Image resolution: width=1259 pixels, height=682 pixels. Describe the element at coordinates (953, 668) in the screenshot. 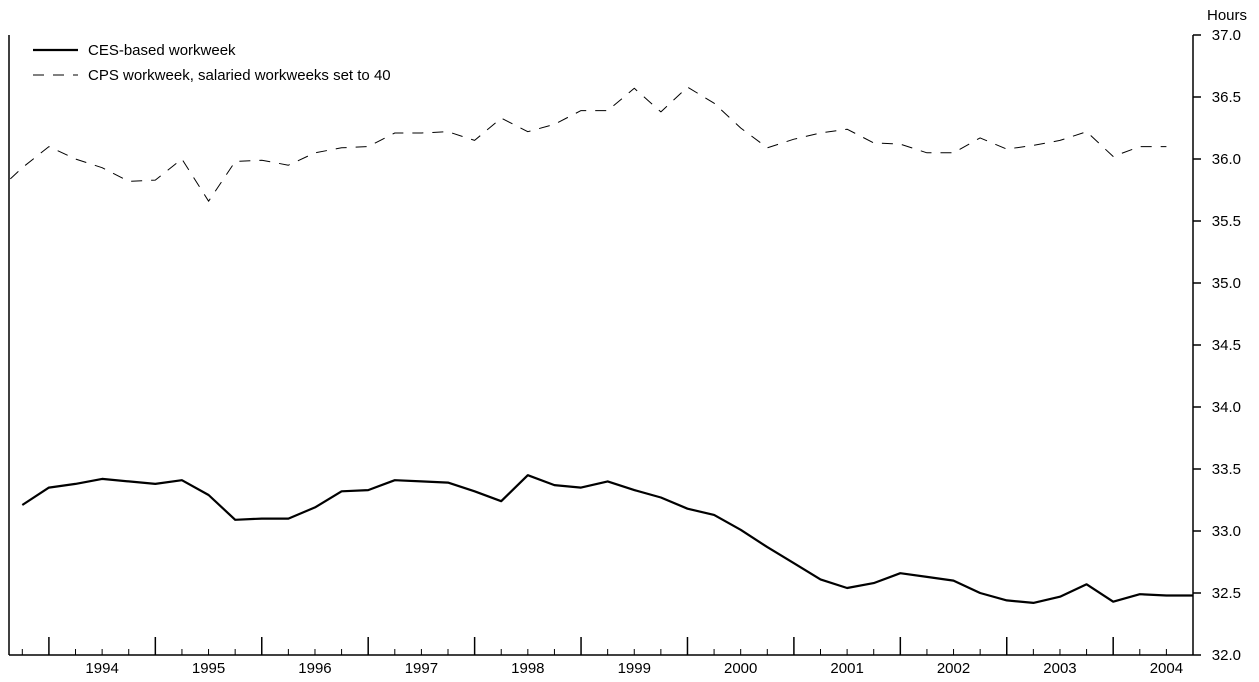

I see `x-tick-label: 2002` at that location.